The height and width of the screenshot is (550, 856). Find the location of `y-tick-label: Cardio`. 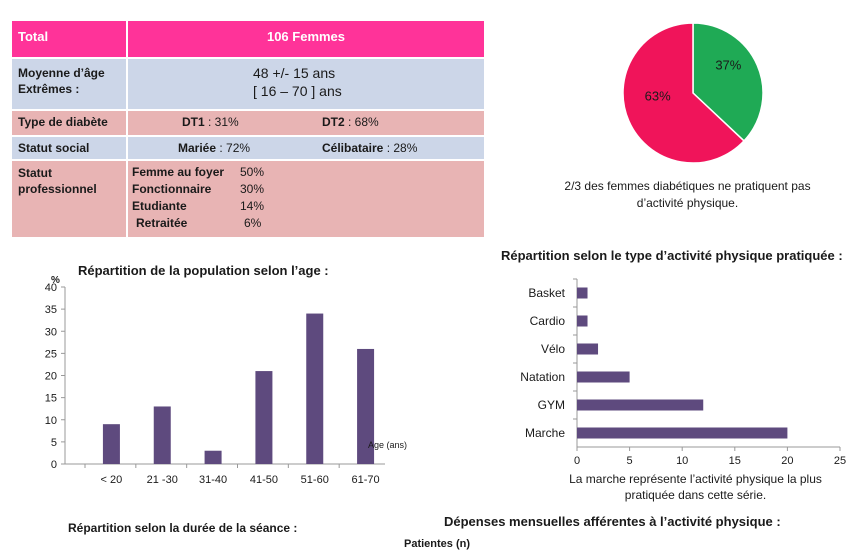

y-tick-label: Cardio is located at coordinates (548, 321).